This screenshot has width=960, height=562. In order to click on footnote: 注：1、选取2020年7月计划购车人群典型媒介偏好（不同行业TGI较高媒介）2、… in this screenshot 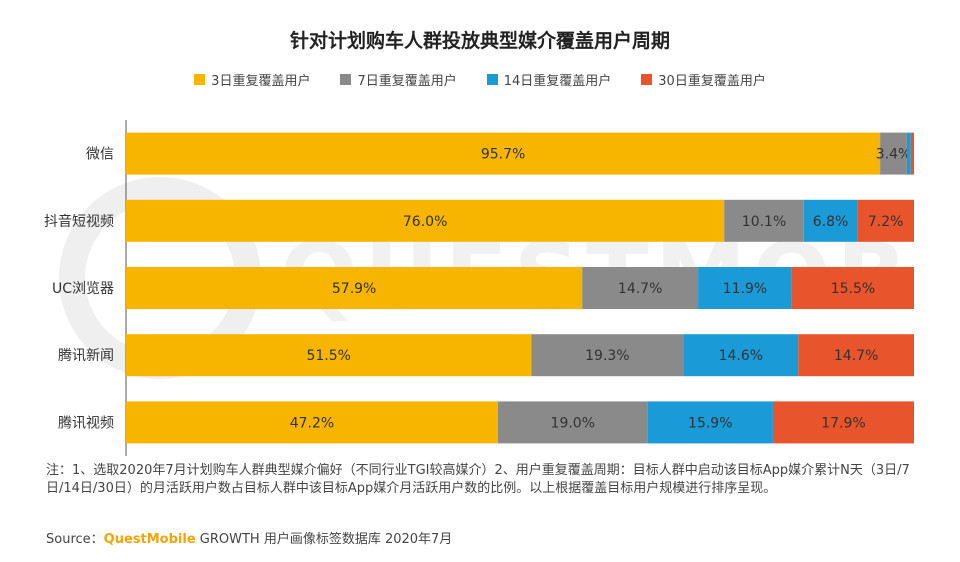, I will do `click(478, 479)`.